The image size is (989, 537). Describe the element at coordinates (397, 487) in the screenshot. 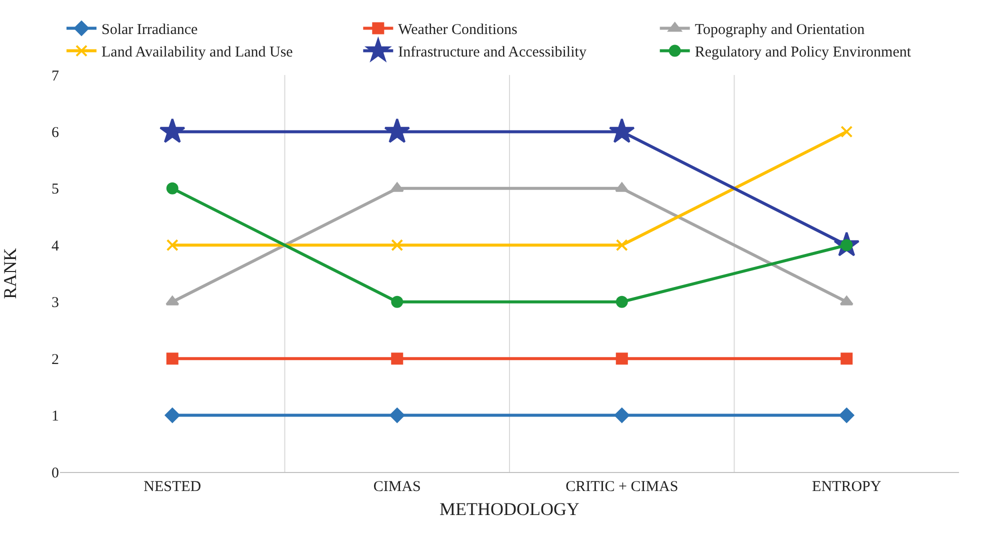

I see `x-tick-label: CIMAS` at that location.